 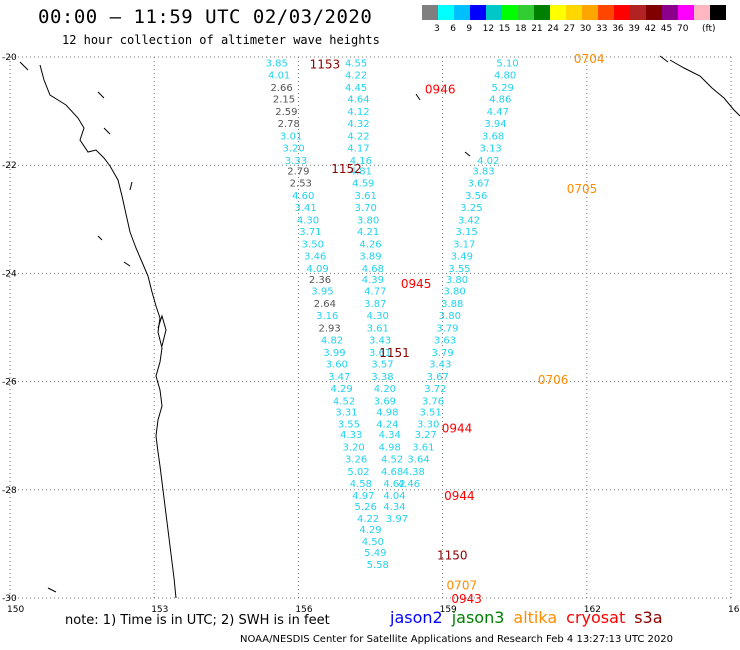 What do you see at coordinates (582, 189) in the screenshot?
I see `pass-time-label: 0705` at bounding box center [582, 189].